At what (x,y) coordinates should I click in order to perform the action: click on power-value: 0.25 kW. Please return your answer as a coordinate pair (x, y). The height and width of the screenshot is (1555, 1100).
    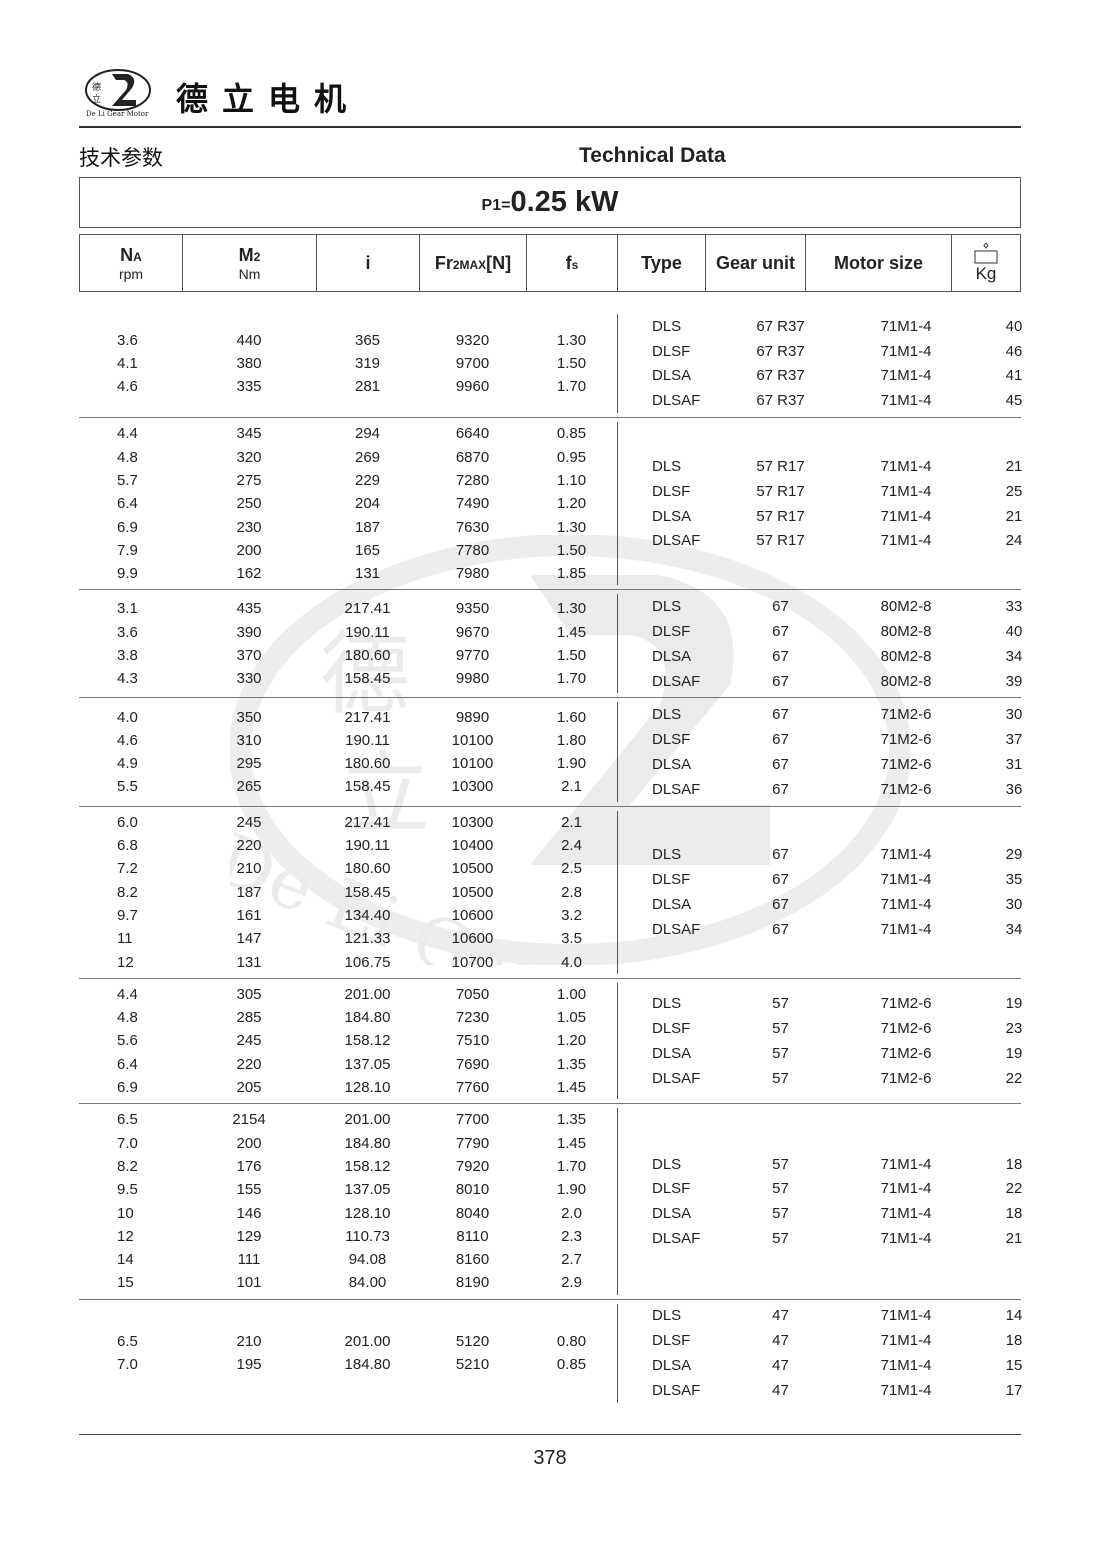
    Looking at the image, I should click on (564, 202).